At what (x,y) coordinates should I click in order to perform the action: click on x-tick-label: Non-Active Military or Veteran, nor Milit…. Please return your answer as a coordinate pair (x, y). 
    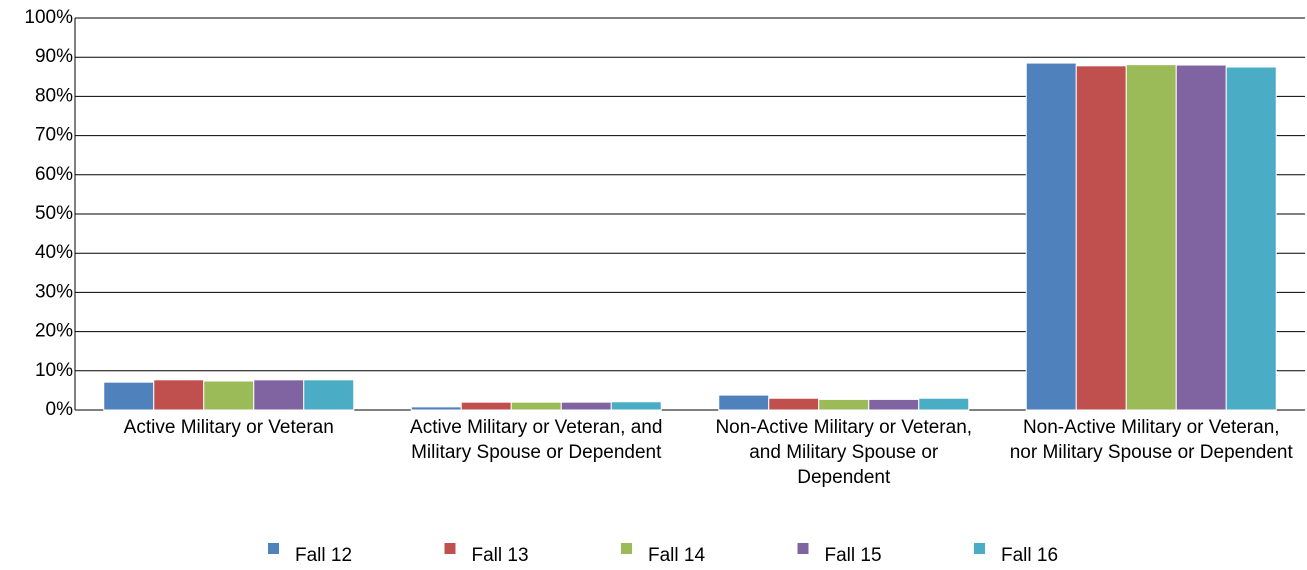
    Looking at the image, I should click on (1152, 440).